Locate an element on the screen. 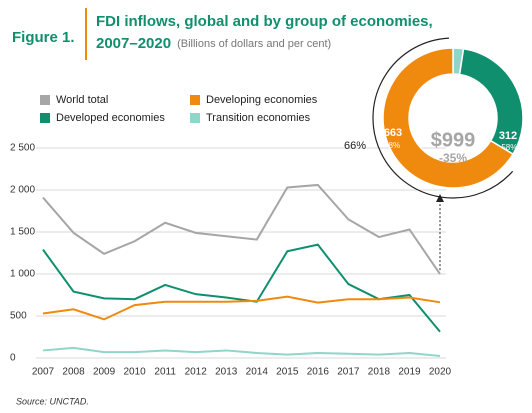 The height and width of the screenshot is (413, 532). y-tick-label: 1 000 is located at coordinates (22, 274).